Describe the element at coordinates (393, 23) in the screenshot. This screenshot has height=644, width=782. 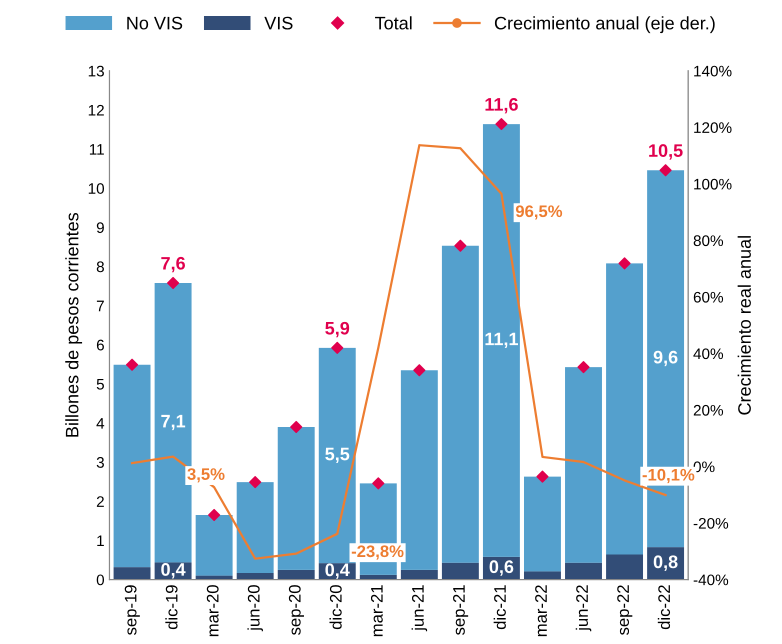
I see `legend-label: Total` at that location.